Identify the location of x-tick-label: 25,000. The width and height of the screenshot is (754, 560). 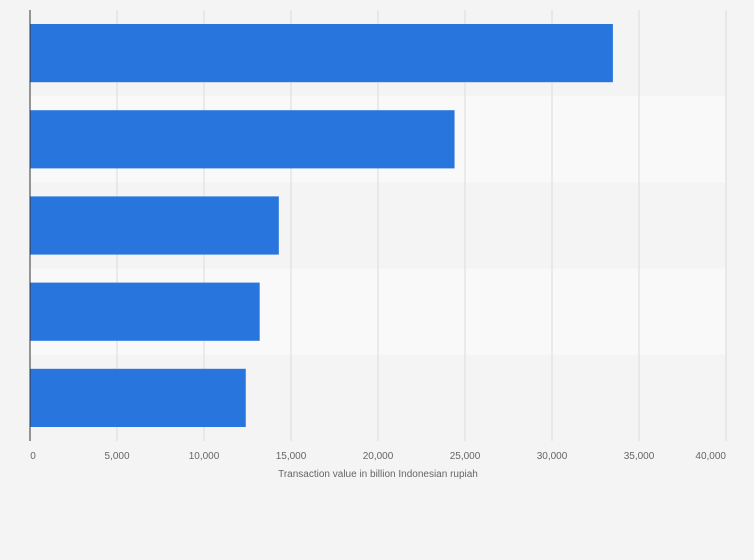
(465, 456).